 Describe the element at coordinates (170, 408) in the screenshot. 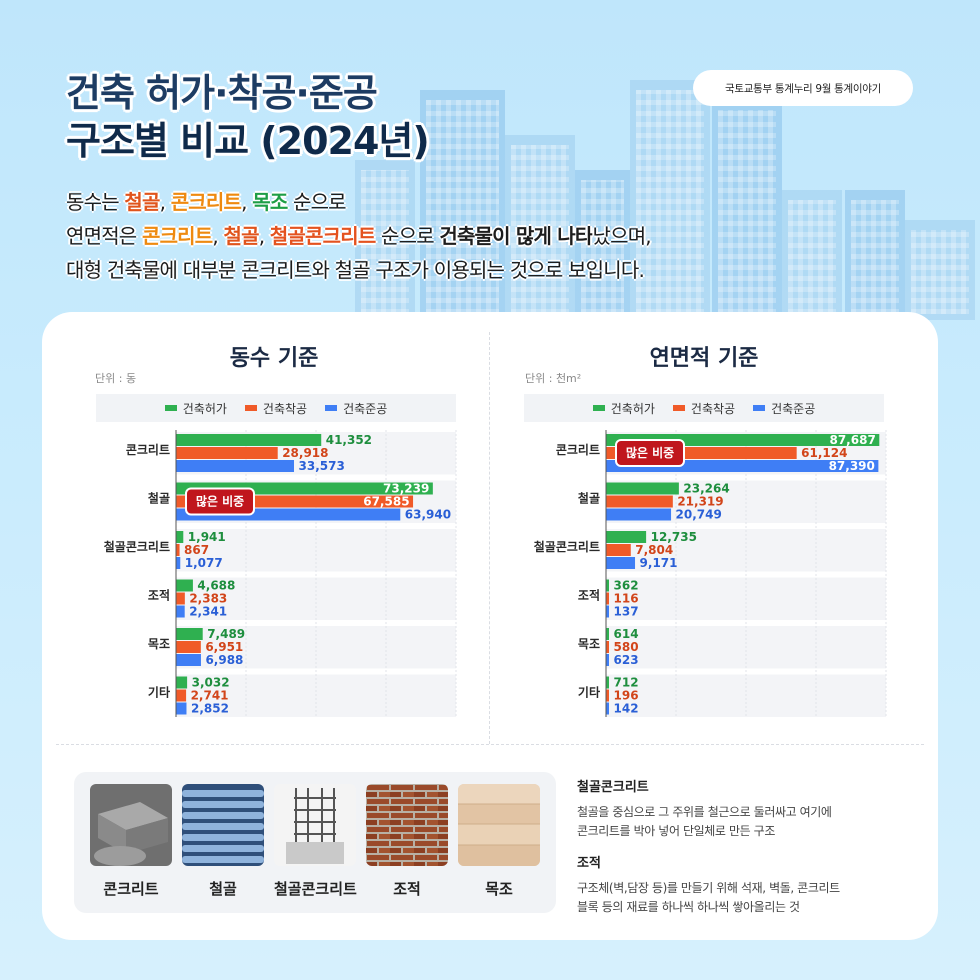

I see `legend-swatch-permit` at that location.